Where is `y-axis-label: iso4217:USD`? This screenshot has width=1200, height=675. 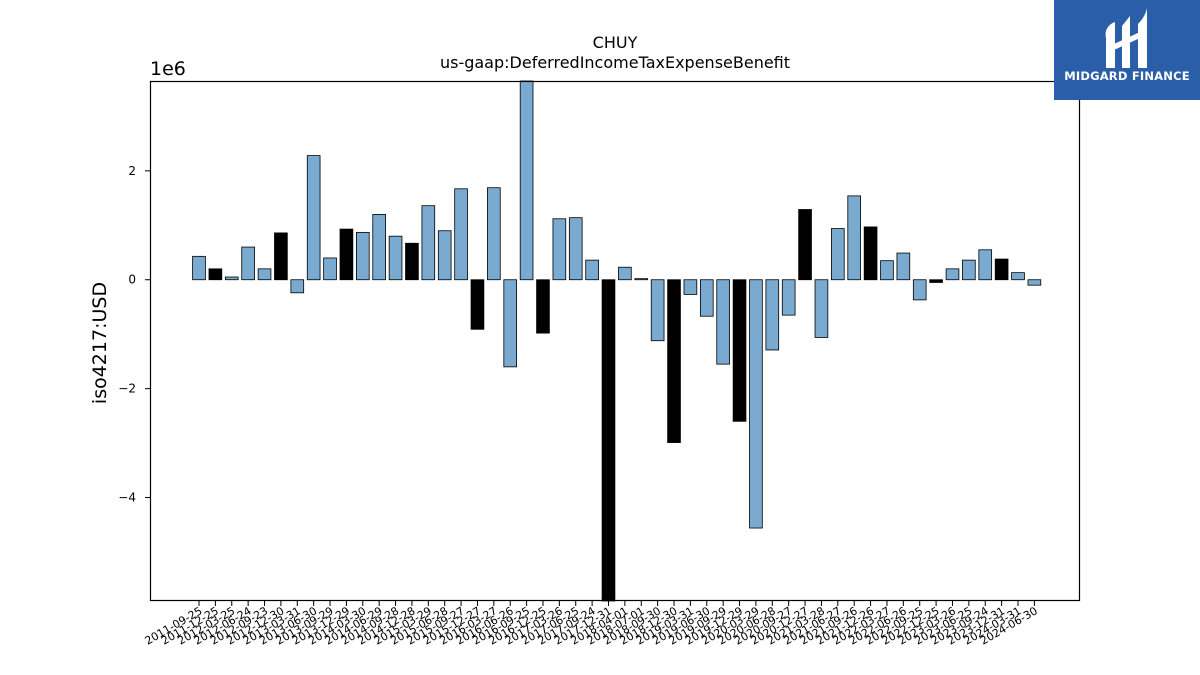
y-axis-label: iso4217:USD is located at coordinates (100, 343).